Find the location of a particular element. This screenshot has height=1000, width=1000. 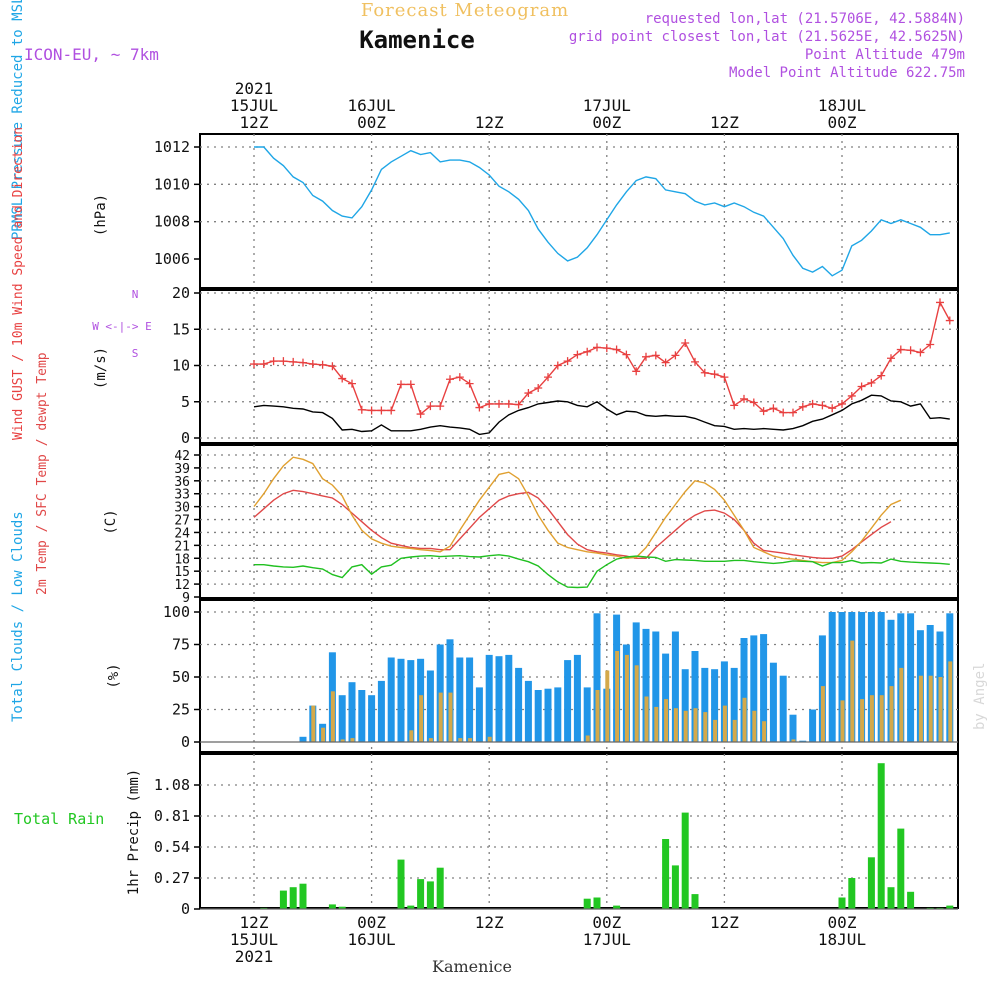

bottom-time-label: 2021 is located at coordinates (254, 956).